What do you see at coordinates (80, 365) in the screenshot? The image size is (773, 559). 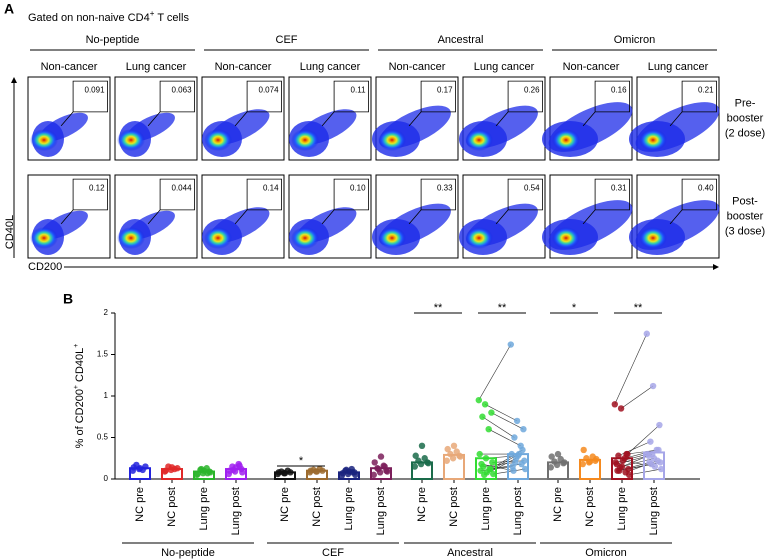 I see `y-label-part: CD40L` at bounding box center [80, 365].